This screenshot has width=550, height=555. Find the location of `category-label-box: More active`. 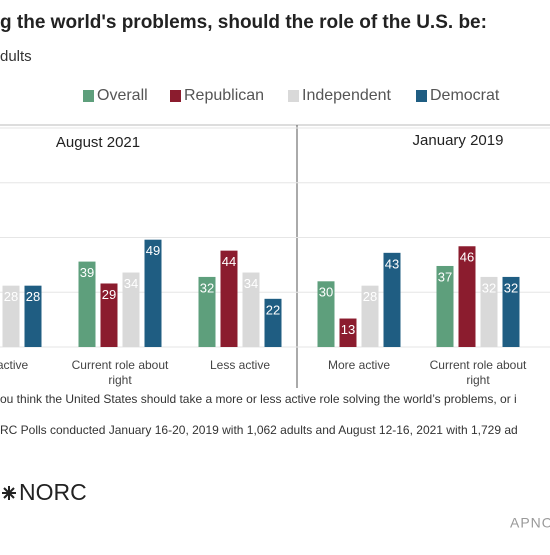

category-label-box: More active is located at coordinates (359, 365).